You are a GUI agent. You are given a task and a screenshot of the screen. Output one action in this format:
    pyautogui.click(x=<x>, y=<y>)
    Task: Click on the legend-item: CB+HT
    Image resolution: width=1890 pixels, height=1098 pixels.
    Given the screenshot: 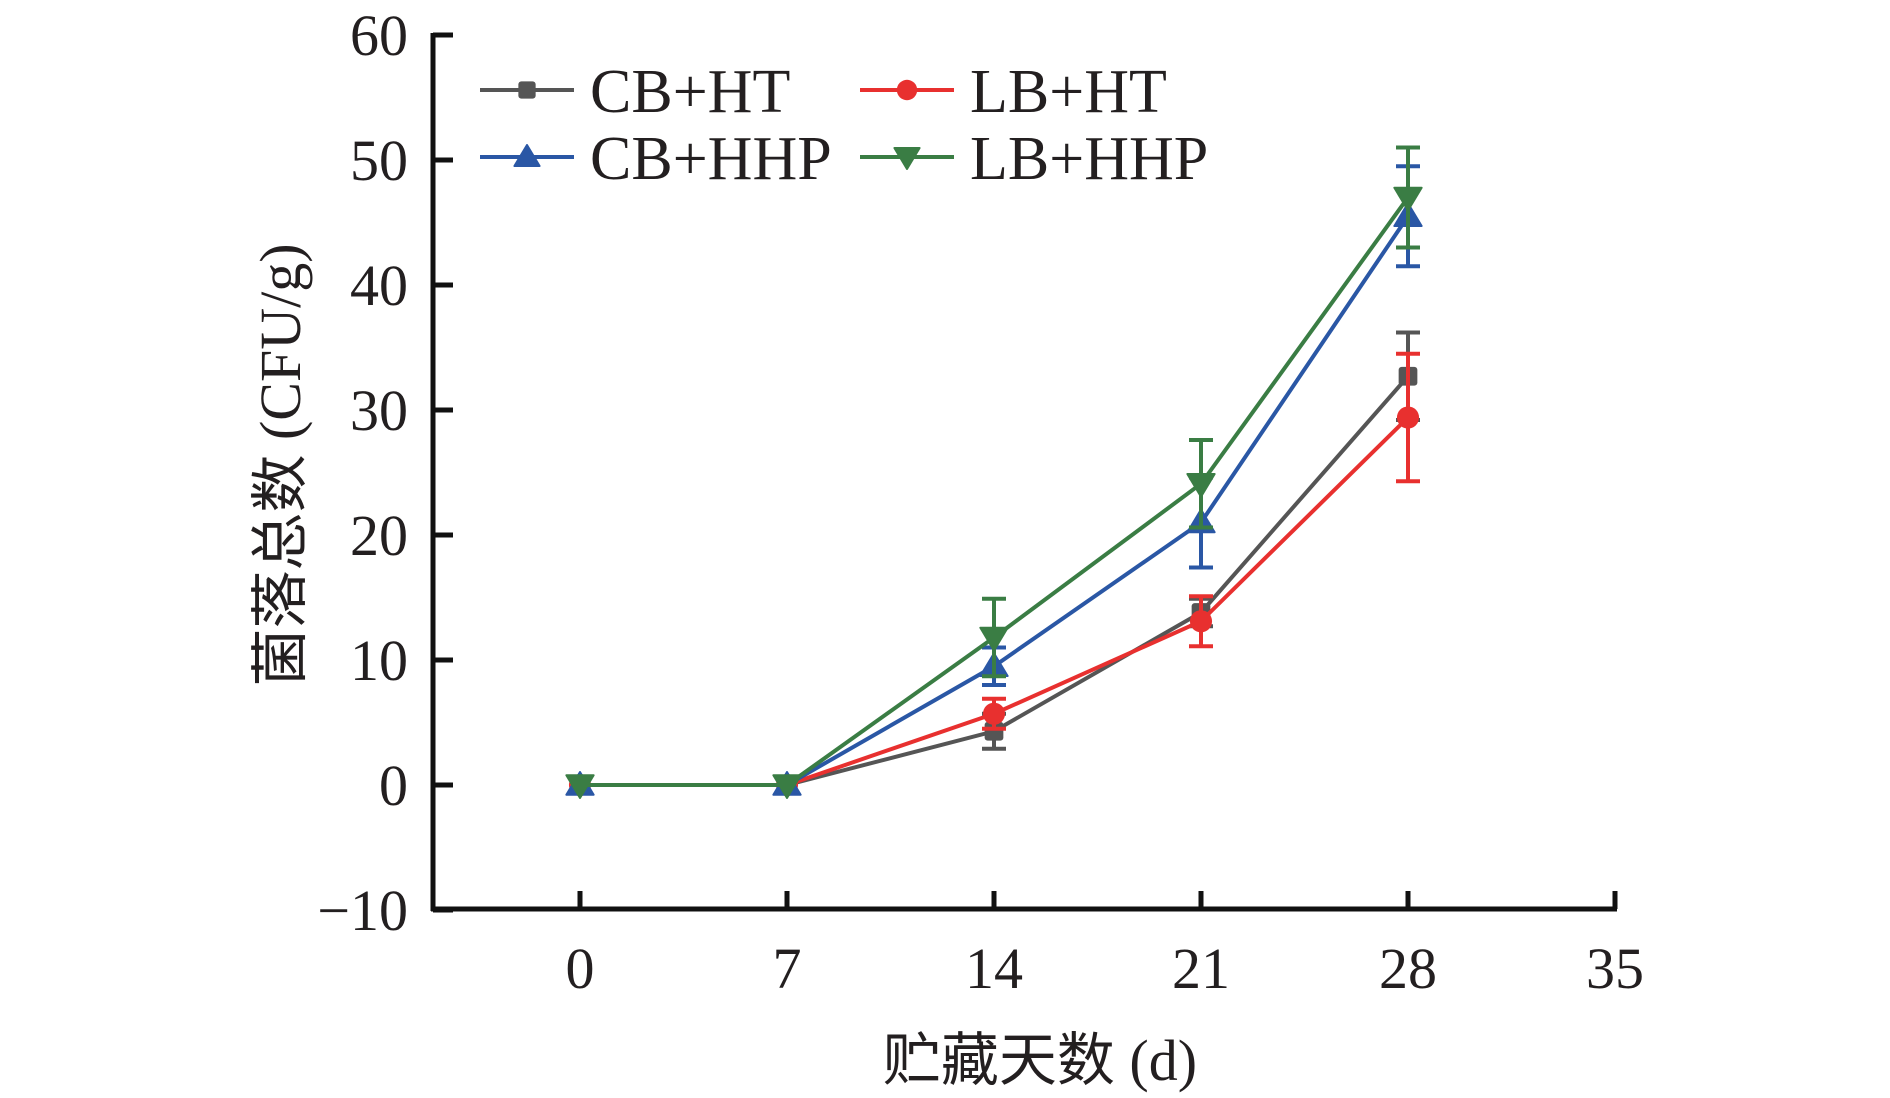 What is the action you would take?
    pyautogui.click(x=635, y=92)
    